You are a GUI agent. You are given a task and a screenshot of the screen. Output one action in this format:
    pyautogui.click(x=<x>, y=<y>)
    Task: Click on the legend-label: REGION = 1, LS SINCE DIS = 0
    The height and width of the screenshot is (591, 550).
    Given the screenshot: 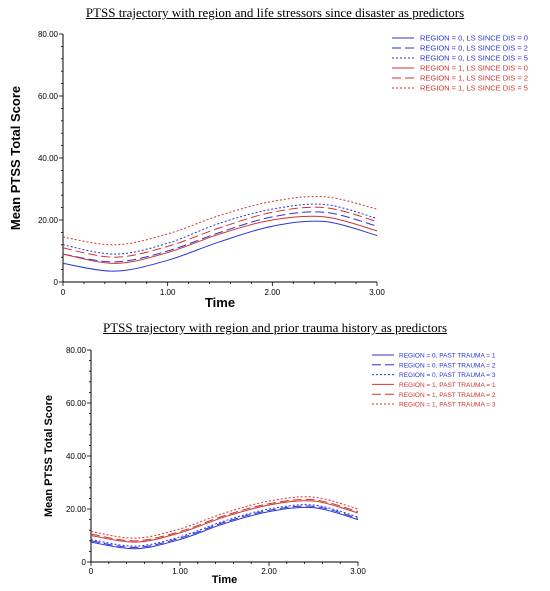 What is the action you would take?
    pyautogui.click(x=474, y=68)
    